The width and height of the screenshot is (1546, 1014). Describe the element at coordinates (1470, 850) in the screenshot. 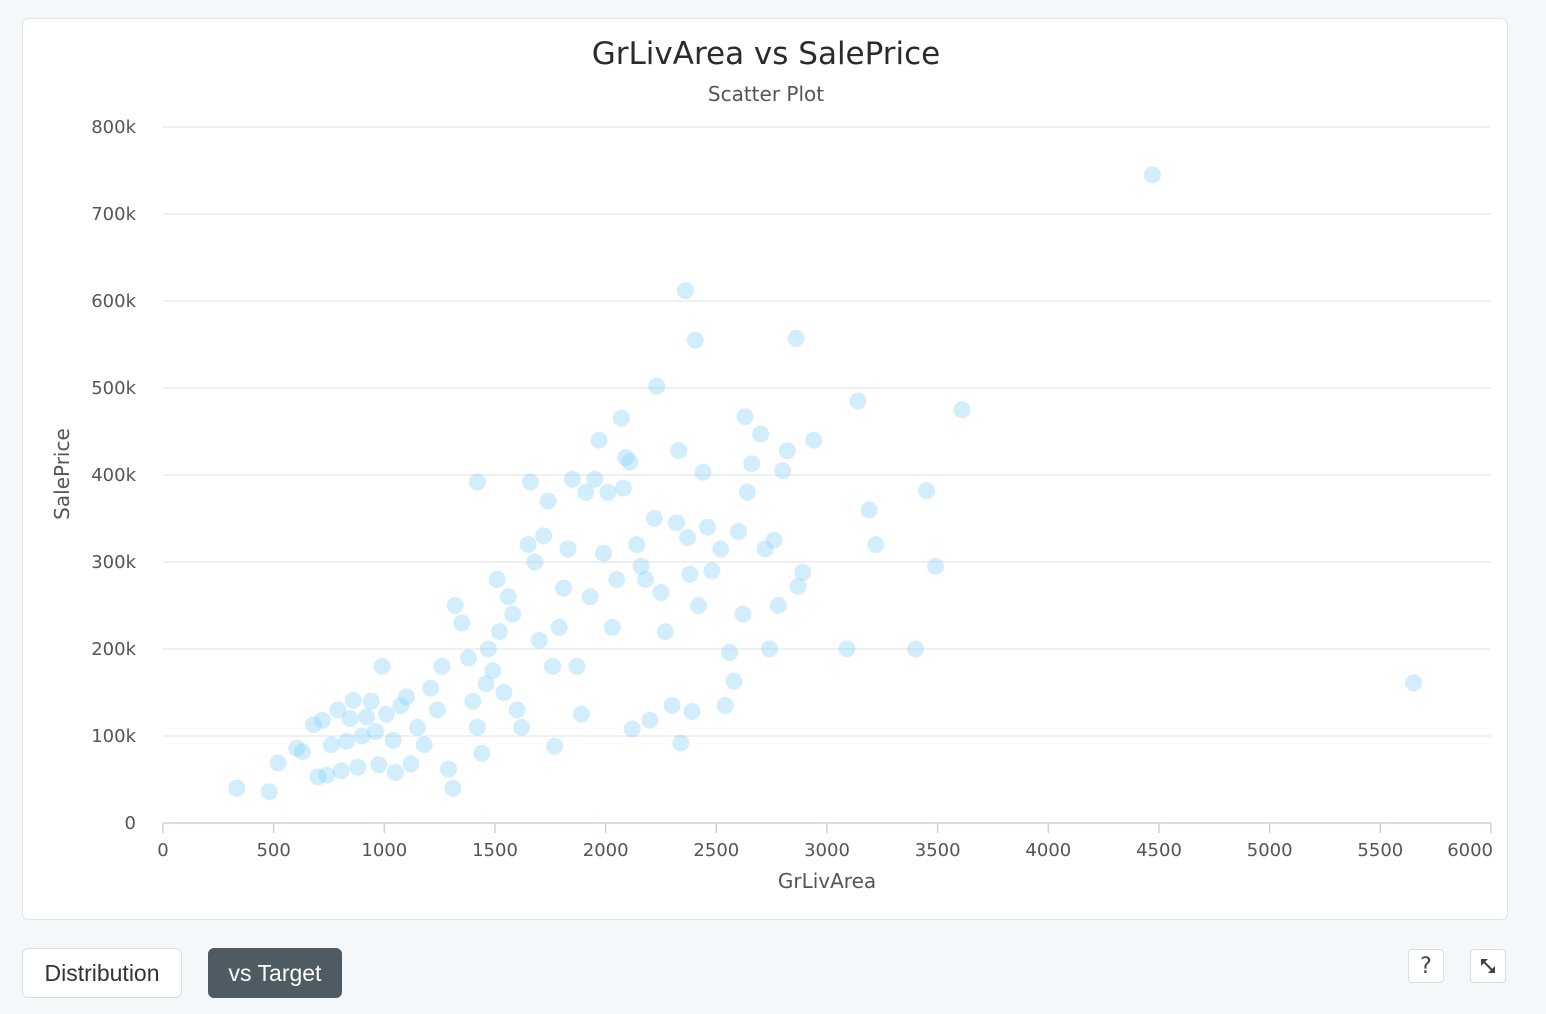

I see `x-tick-label: 6000` at that location.